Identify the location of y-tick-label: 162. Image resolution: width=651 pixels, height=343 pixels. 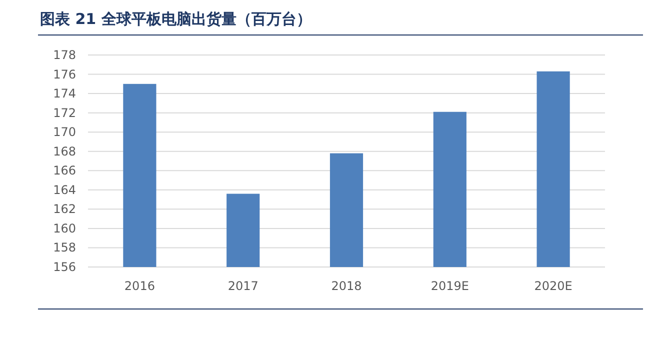
(64, 209).